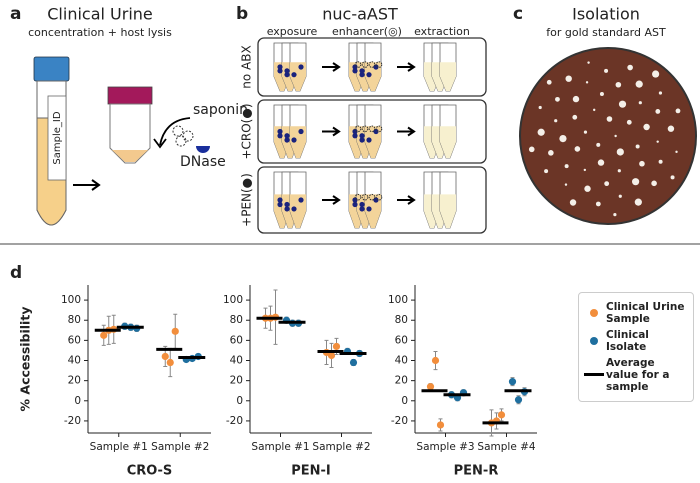 The width and height of the screenshot is (700, 483). What do you see at coordinates (234, 421) in the screenshot?
I see `y-tick-label: -20` at bounding box center [234, 421].